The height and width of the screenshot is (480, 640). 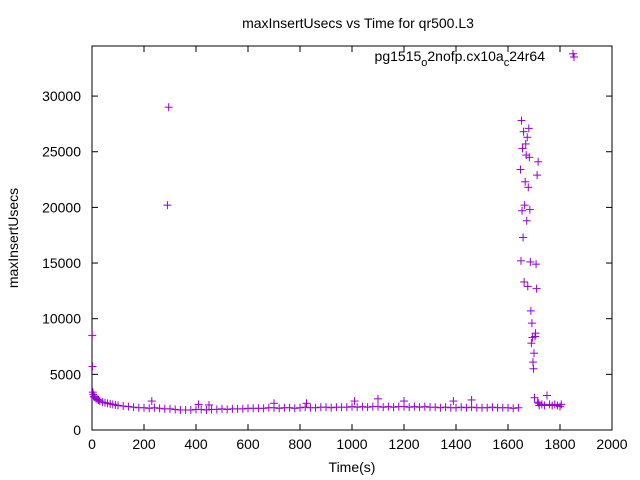 What do you see at coordinates (61, 96) in the screenshot?
I see `y-tick-label: 30000` at bounding box center [61, 96].